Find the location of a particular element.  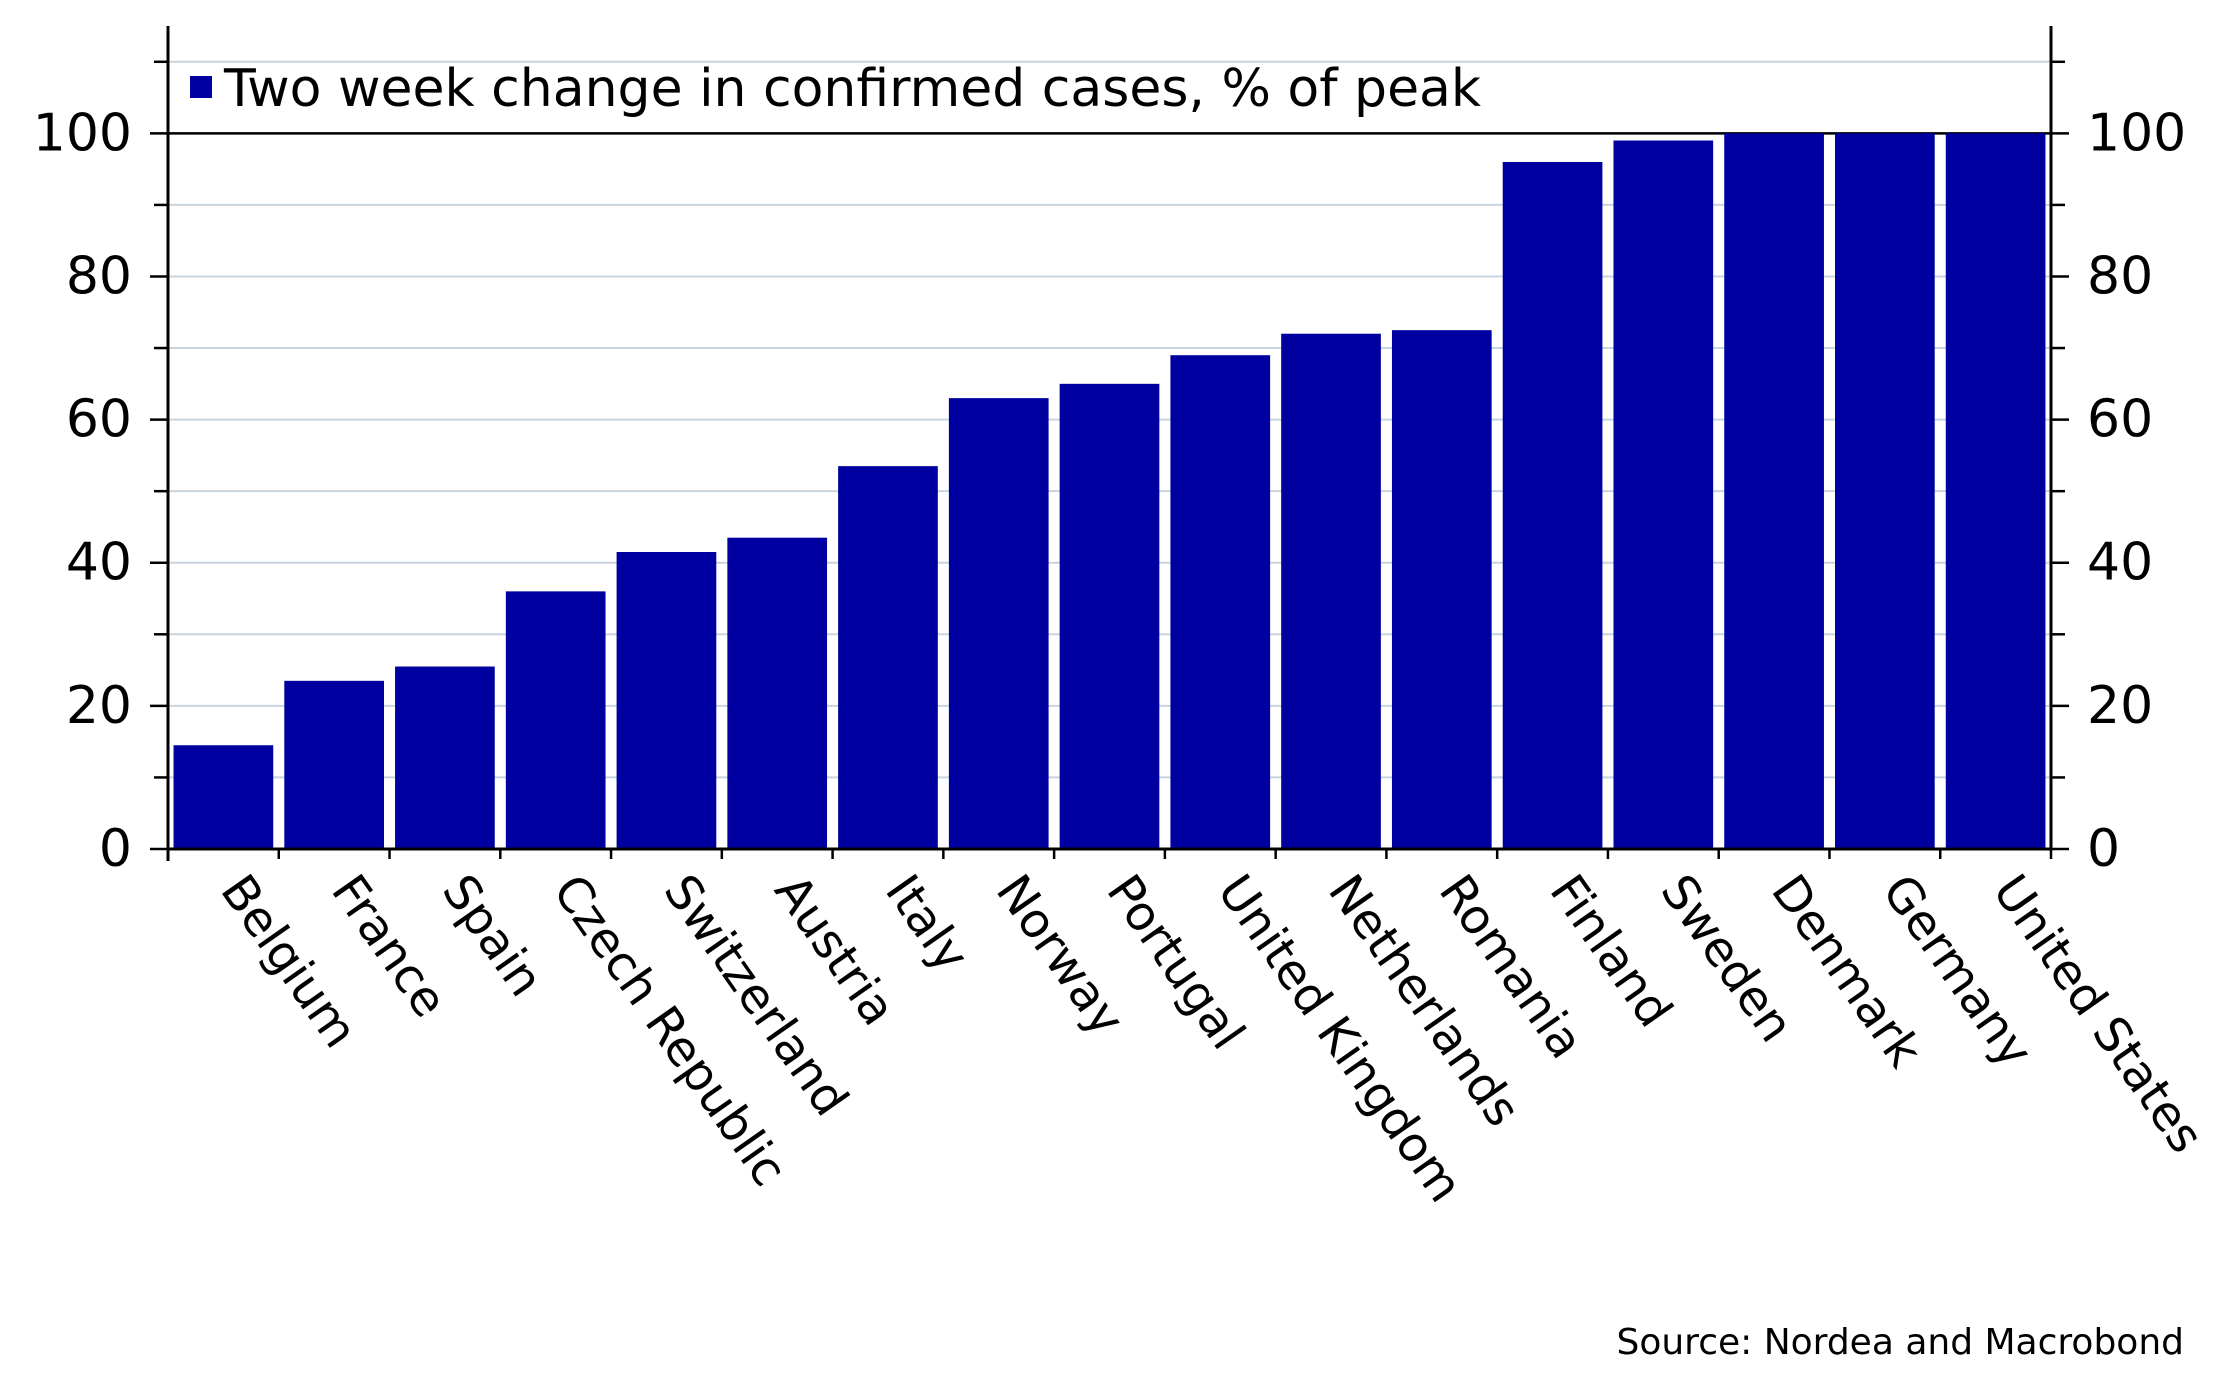

bar-austria is located at coordinates (777, 693).